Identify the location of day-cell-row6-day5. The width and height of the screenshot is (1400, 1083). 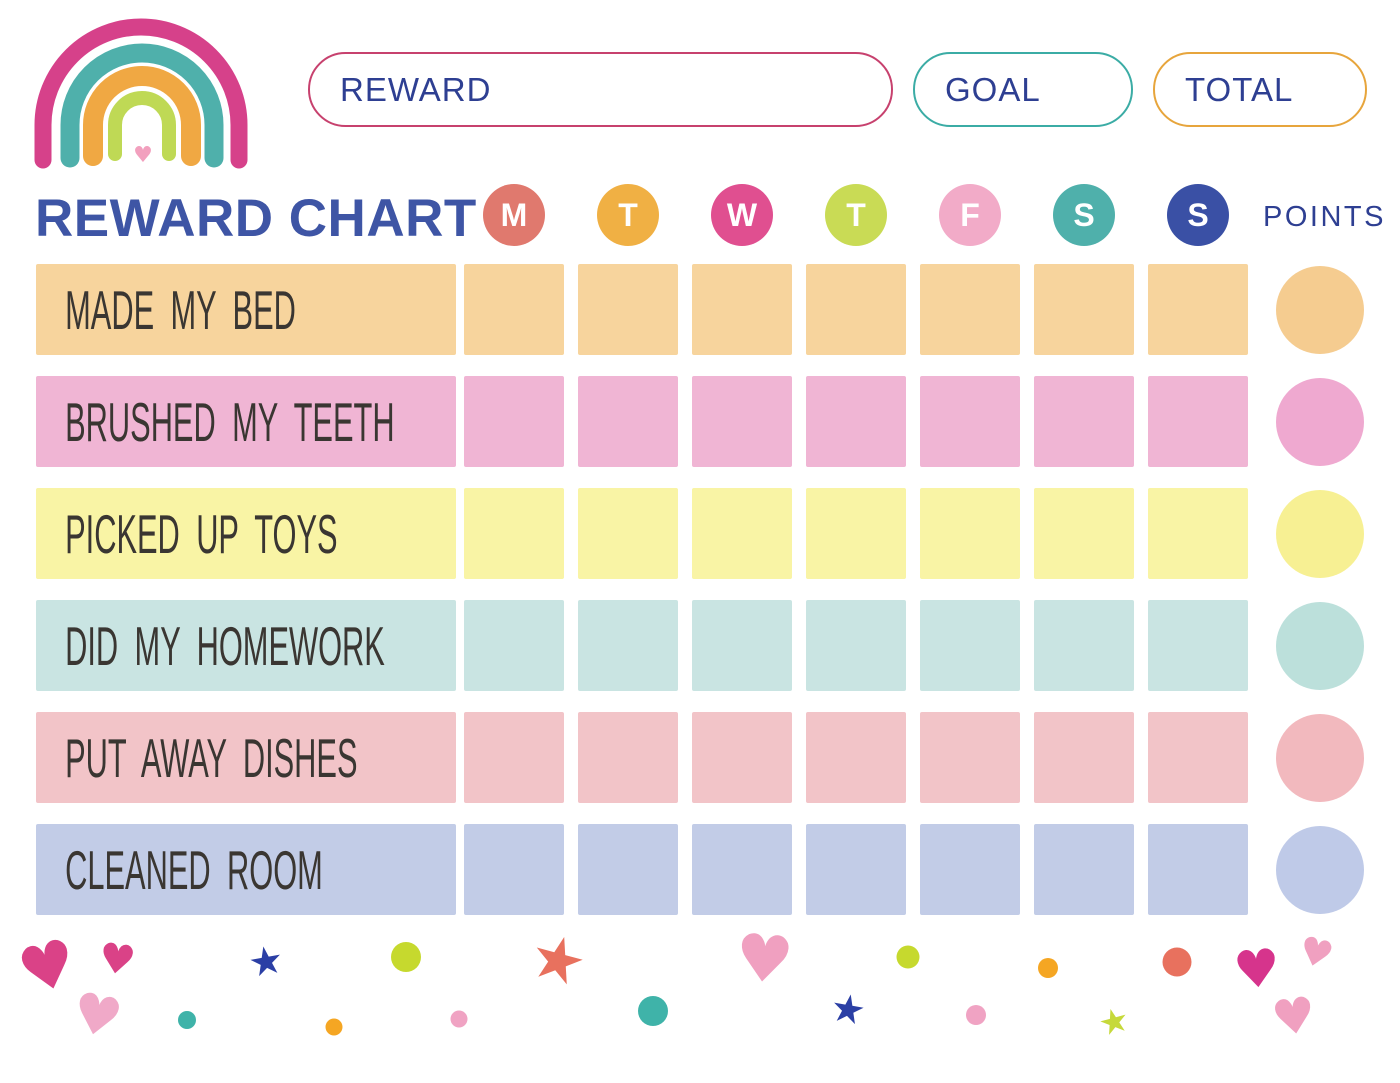
(970, 869).